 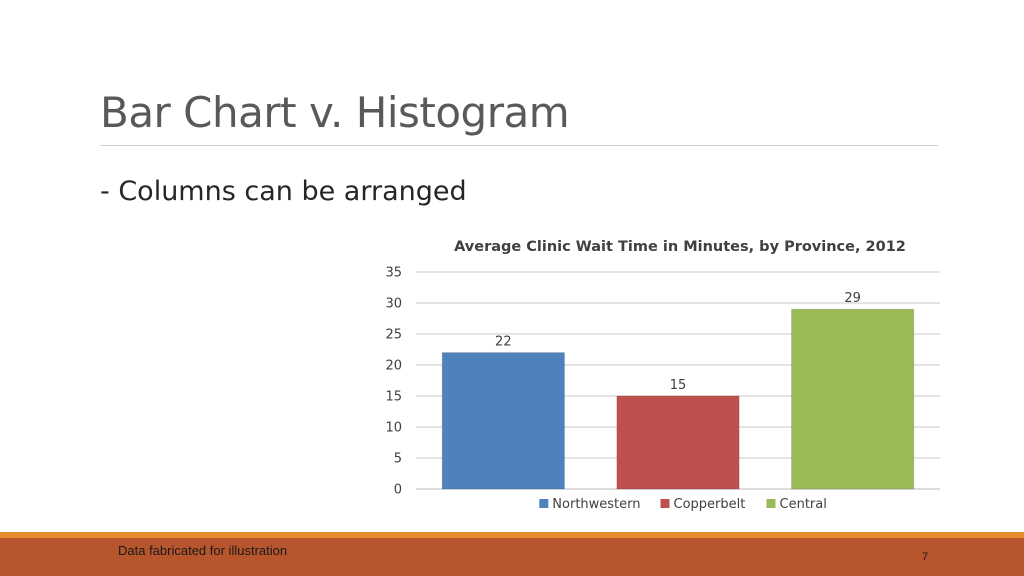 What do you see at coordinates (710, 504) in the screenshot?
I see `legend-label: Copperbelt` at bounding box center [710, 504].